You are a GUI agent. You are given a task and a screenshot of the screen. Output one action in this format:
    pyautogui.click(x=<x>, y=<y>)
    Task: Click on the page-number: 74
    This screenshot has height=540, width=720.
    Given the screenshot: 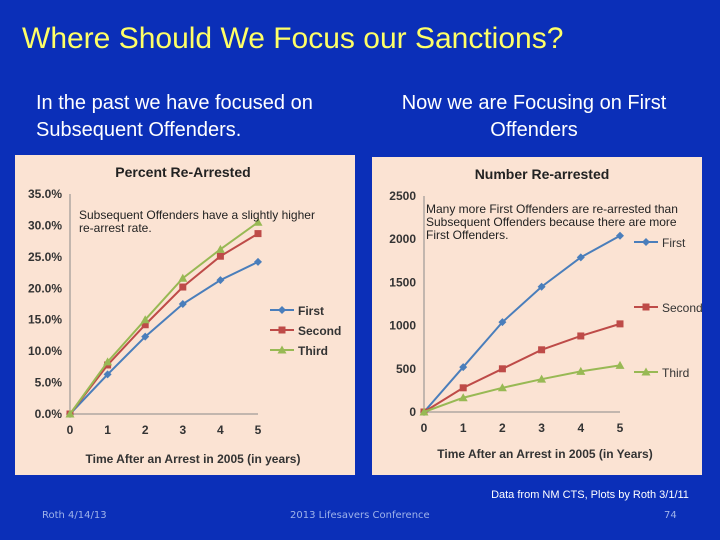 What is the action you would take?
    pyautogui.click(x=670, y=515)
    